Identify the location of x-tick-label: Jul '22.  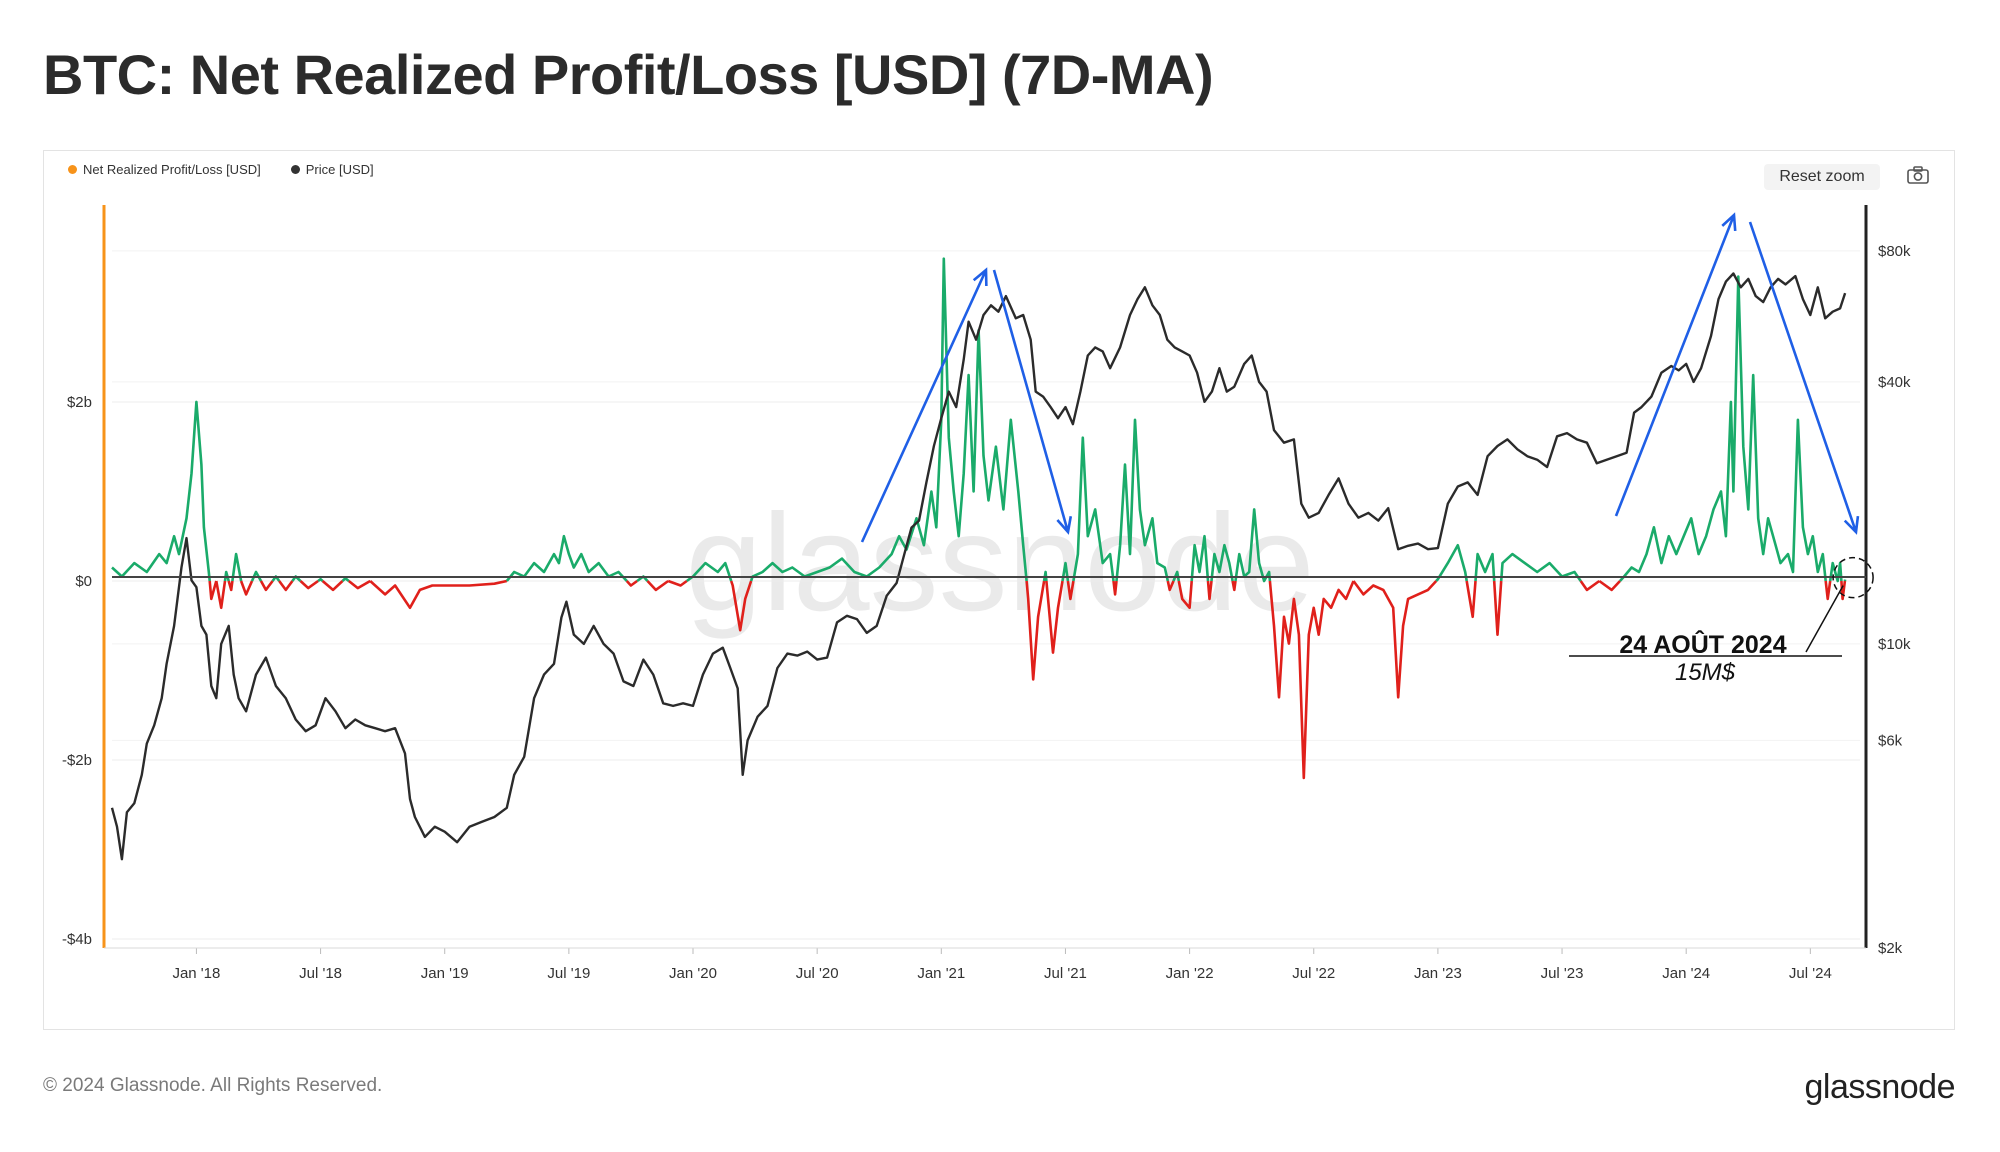
(1313, 973).